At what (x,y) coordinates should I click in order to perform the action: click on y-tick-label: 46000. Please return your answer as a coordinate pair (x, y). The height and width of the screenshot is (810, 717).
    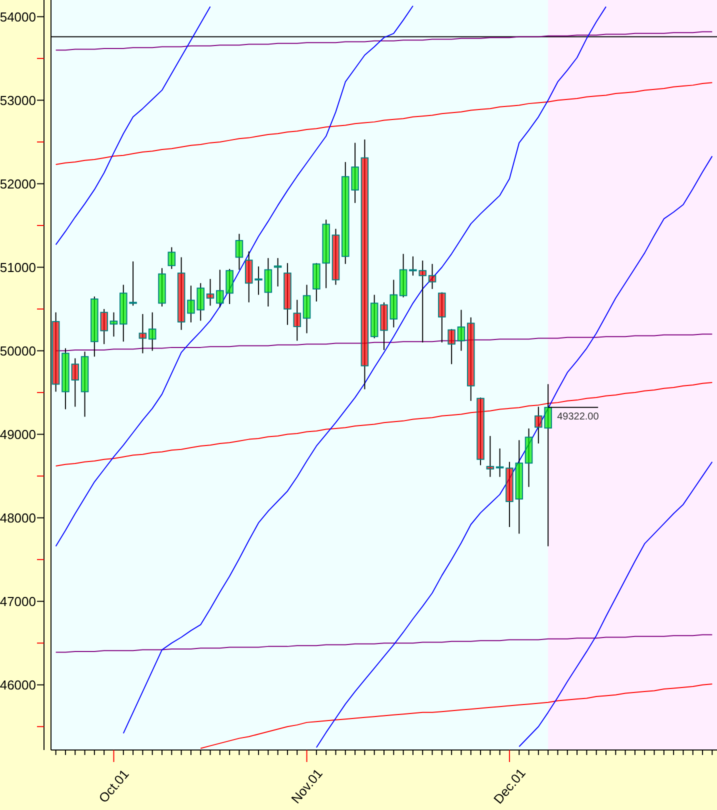
    Looking at the image, I should click on (18, 684).